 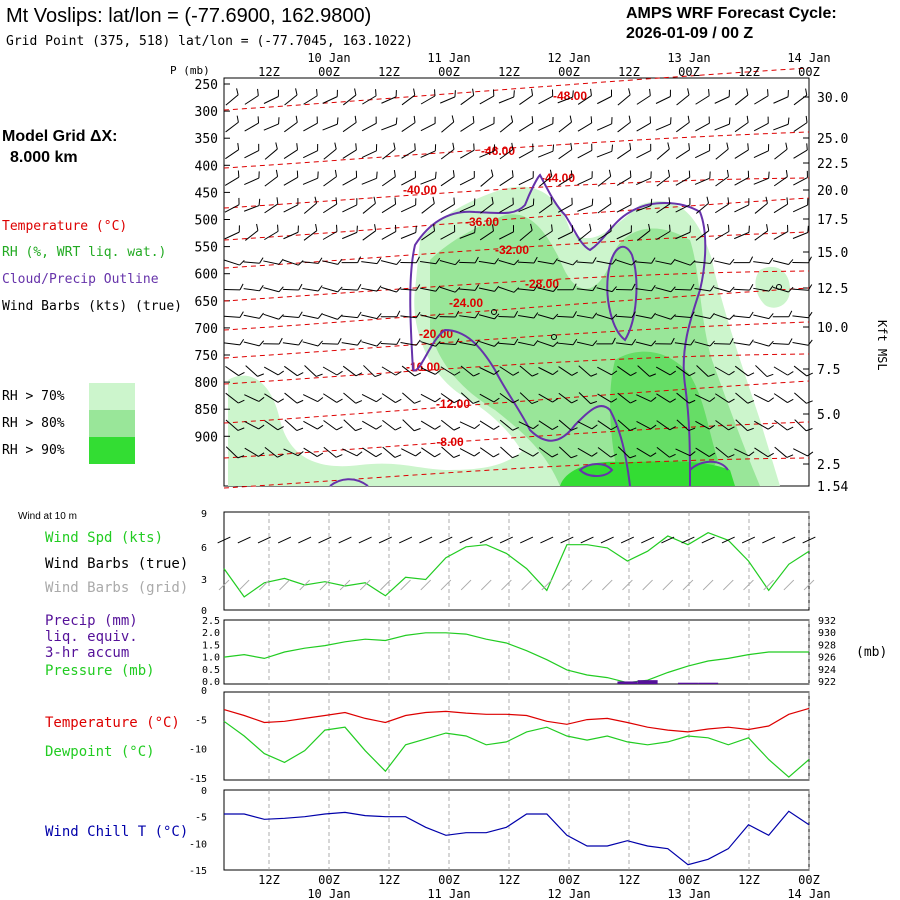 What do you see at coordinates (709, 465) in the screenshot?
I see `cloud-outline-path` at bounding box center [709, 465].